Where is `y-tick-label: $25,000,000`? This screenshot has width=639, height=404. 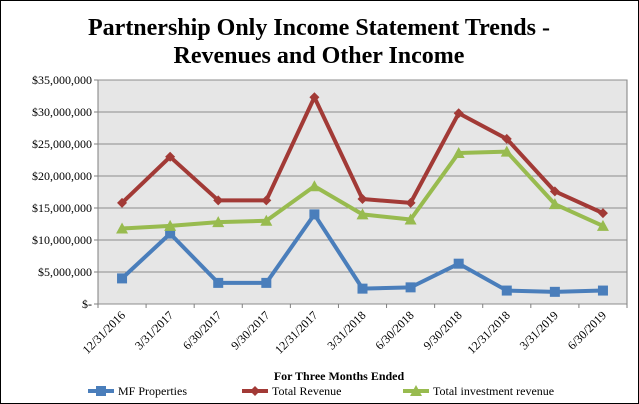
y-tick-label: $25,000,000 is located at coordinates (62, 144).